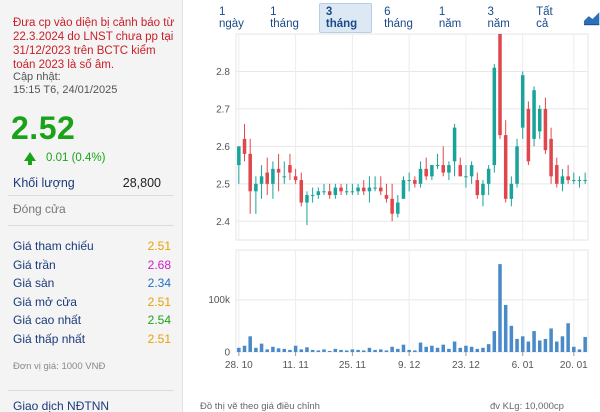  Describe the element at coordinates (223, 222) in the screenshot. I see `price-tick-label: 2.4` at that location.